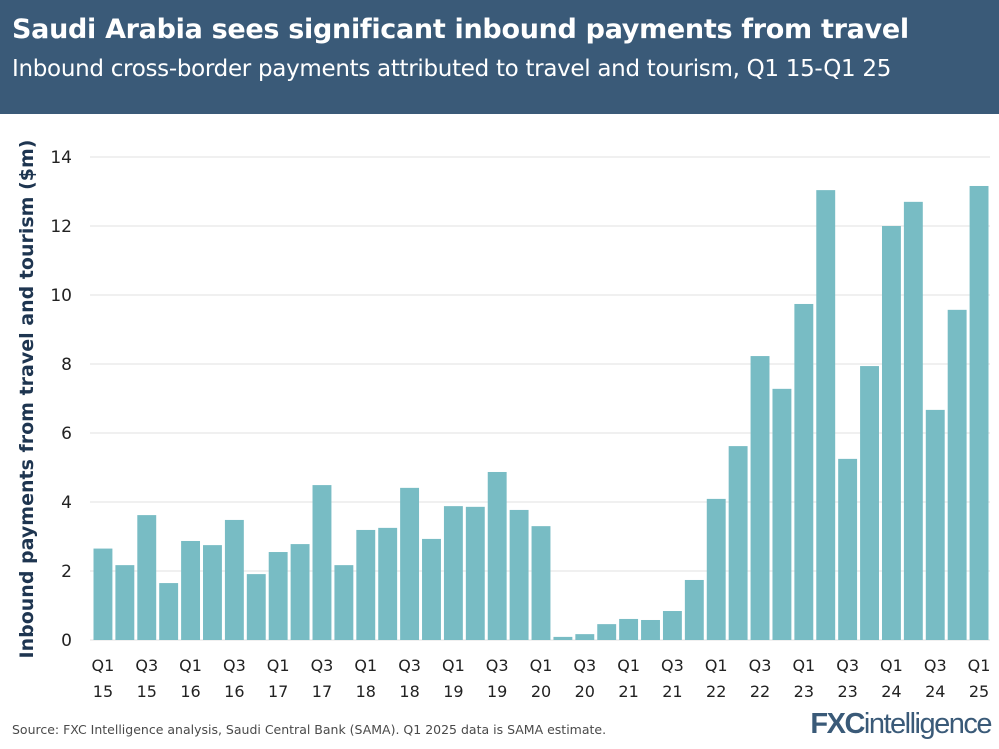  Describe the element at coordinates (66, 641) in the screenshot. I see `y-tick-label: 0` at that location.